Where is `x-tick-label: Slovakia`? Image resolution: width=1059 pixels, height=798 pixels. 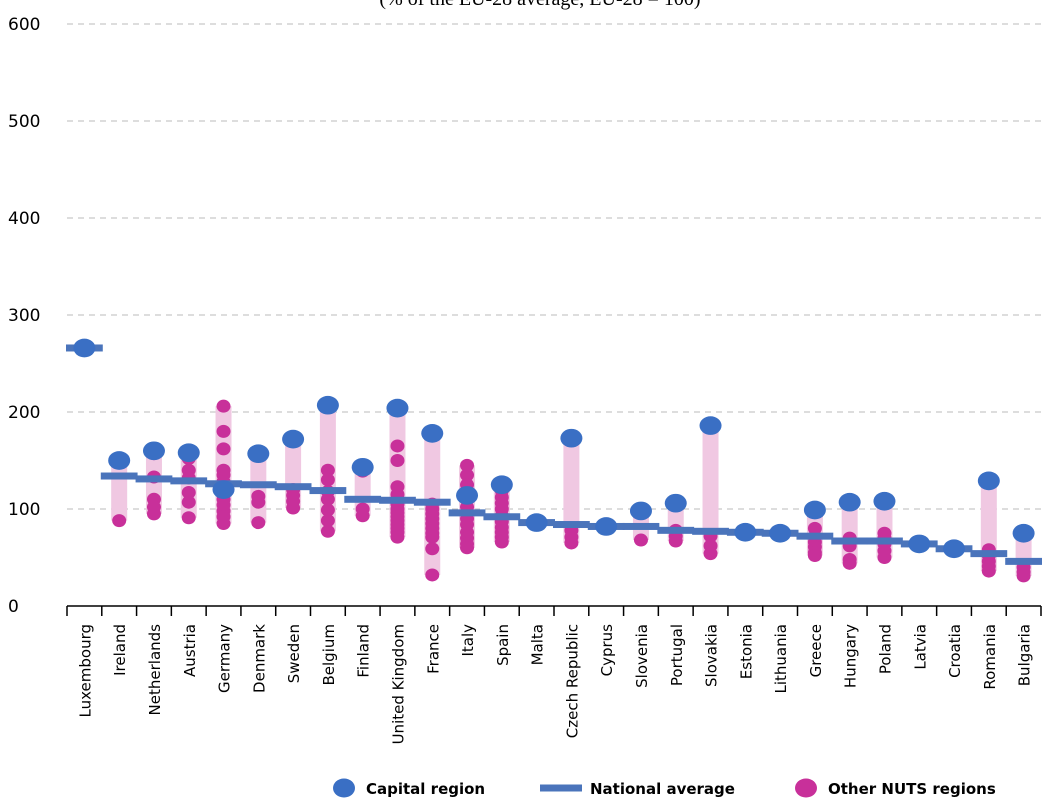
x-tick-label: Slovakia is located at coordinates (712, 655).